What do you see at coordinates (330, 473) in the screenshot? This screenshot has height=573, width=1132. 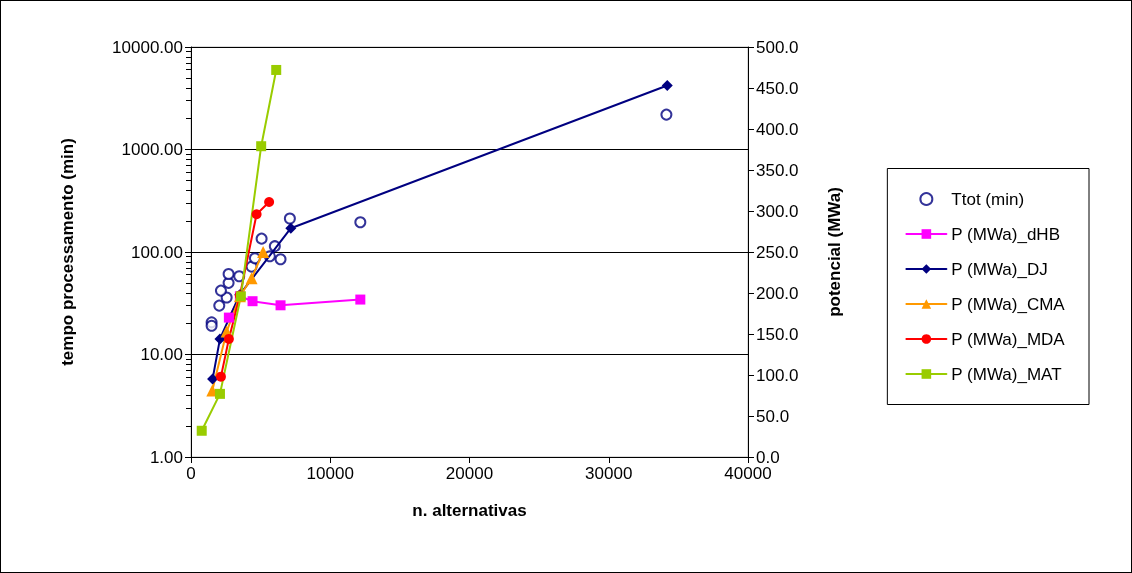 I see `x-tick-label: 10000` at bounding box center [330, 473].